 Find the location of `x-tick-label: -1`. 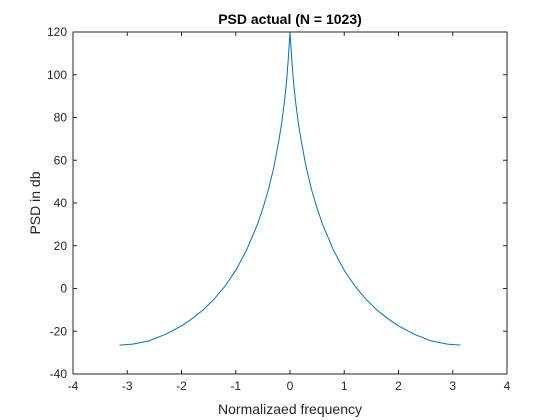

x-tick-label: -1 is located at coordinates (235, 386).